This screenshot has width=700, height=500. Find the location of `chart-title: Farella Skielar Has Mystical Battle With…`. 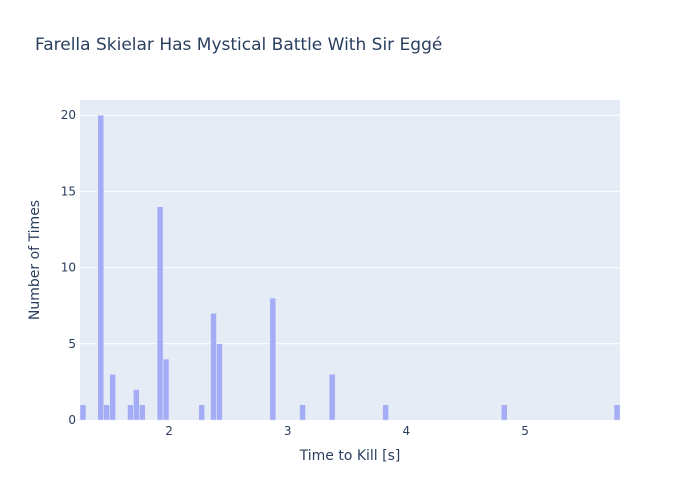

chart-title: Farella Skielar Has Mystical Battle With… is located at coordinates (238, 45).